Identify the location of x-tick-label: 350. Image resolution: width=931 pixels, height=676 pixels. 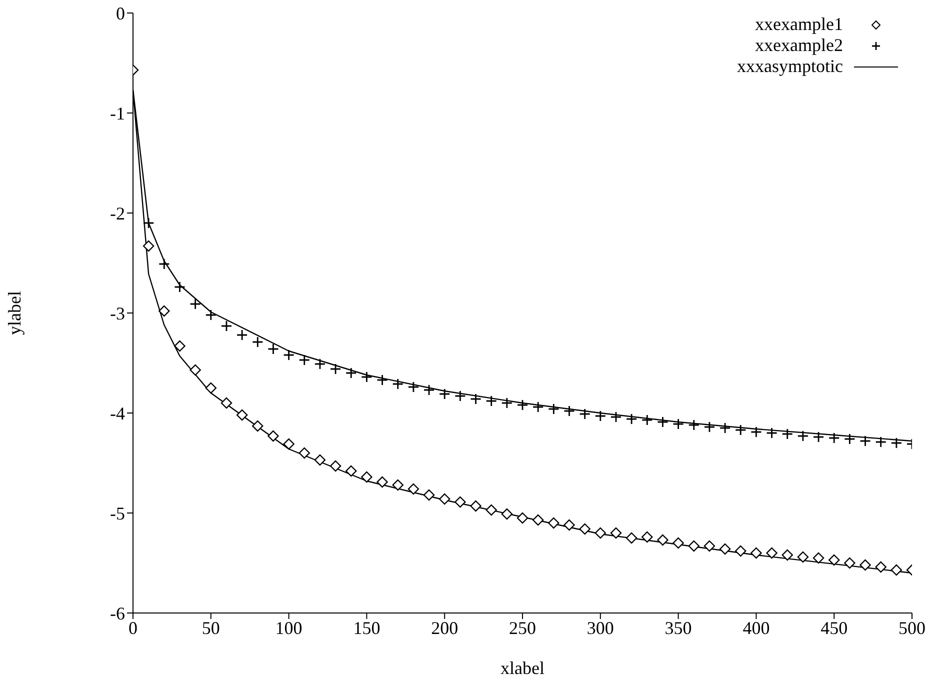
(678, 628).